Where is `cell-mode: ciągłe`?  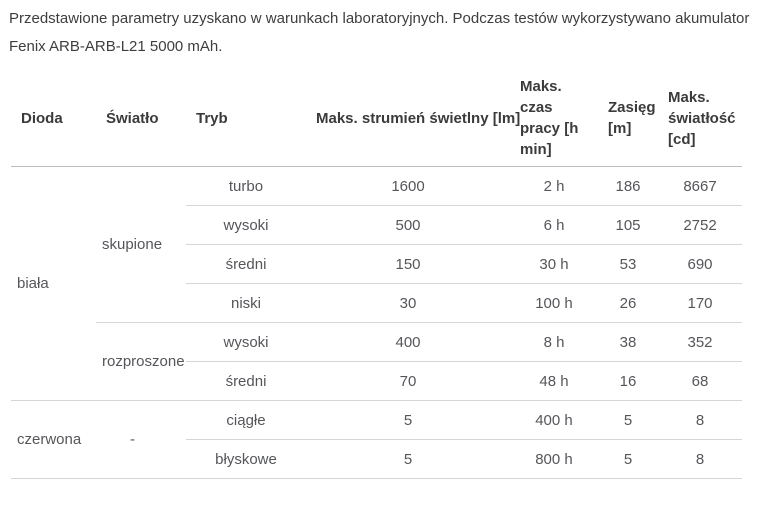
cell-mode: ciągłe is located at coordinates (246, 420).